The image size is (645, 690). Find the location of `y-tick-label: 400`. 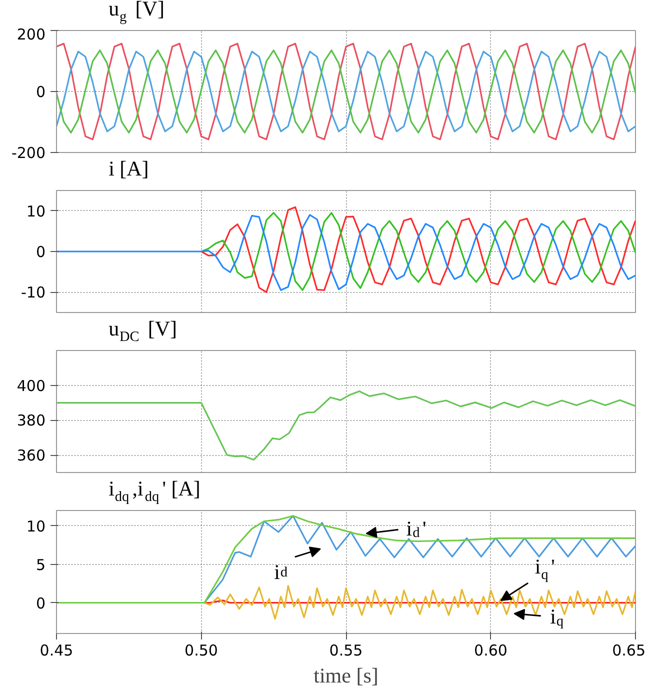

y-tick-label: 400 is located at coordinates (31, 385).